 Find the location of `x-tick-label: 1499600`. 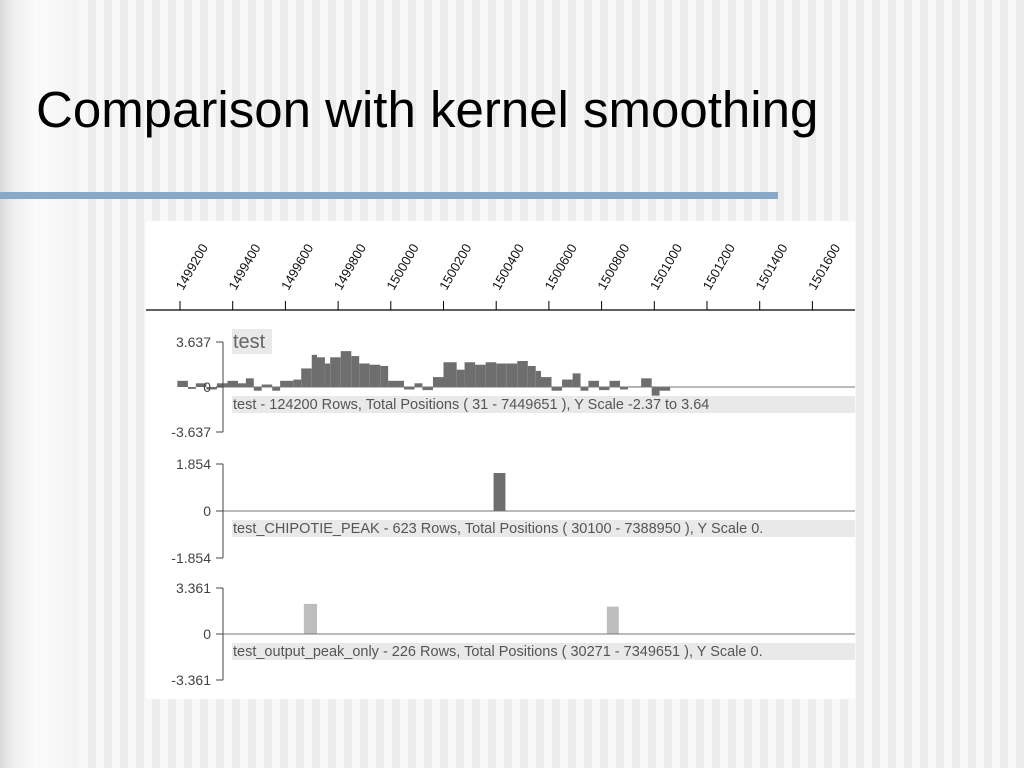

x-tick-label: 1499600 is located at coordinates (297, 266).